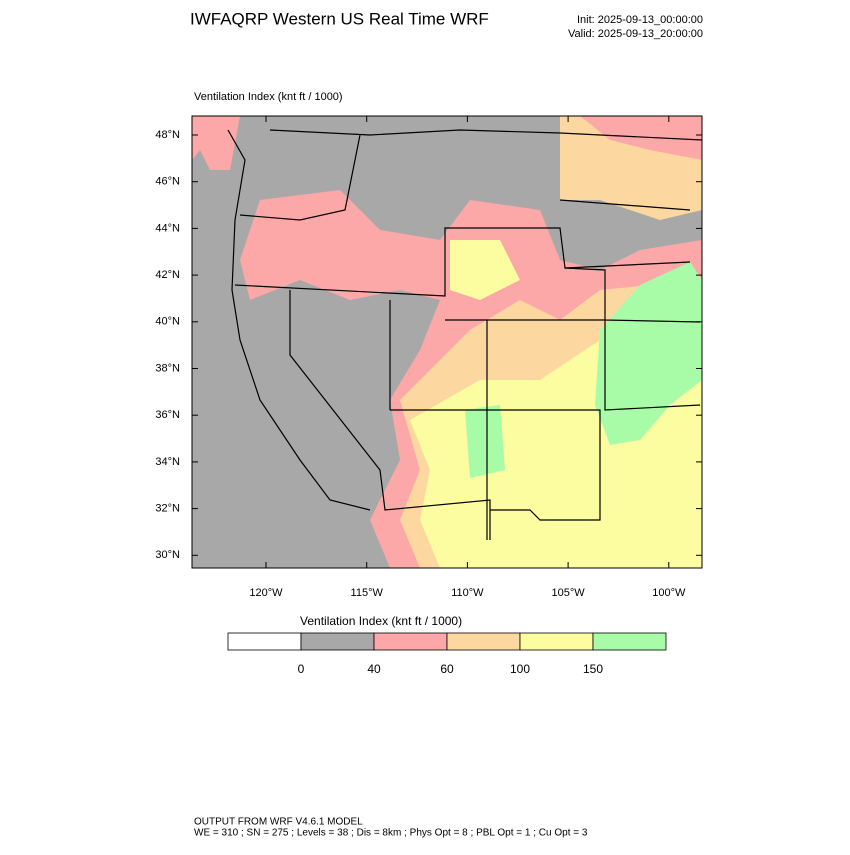  I want to click on init-time: Init: 2025-09-13_00:00:00, so click(640, 20).